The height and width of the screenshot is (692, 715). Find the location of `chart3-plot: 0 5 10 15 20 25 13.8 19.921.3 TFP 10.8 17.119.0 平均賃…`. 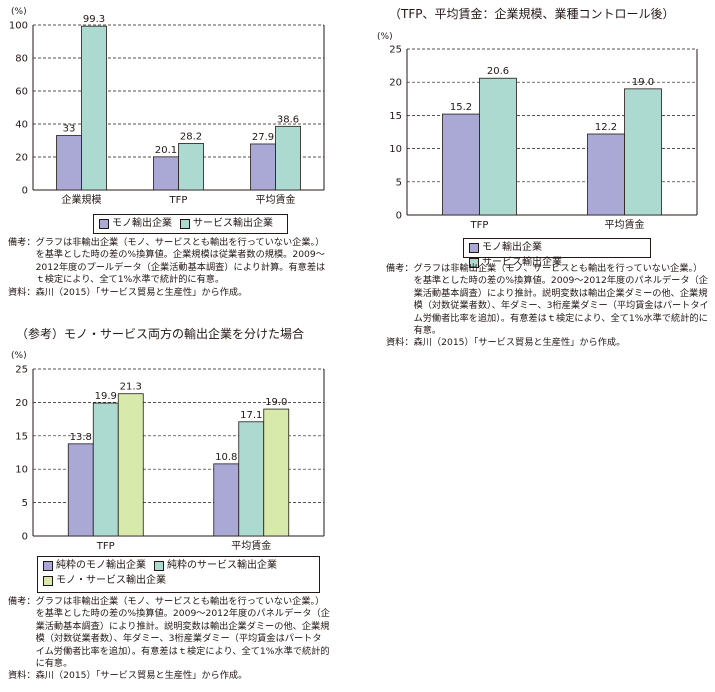

chart3-plot: 0 5 10 15 20 25 13.8 19.921.3 TFP 10.8 17.119.0 平均賃… is located at coordinates (170, 458).